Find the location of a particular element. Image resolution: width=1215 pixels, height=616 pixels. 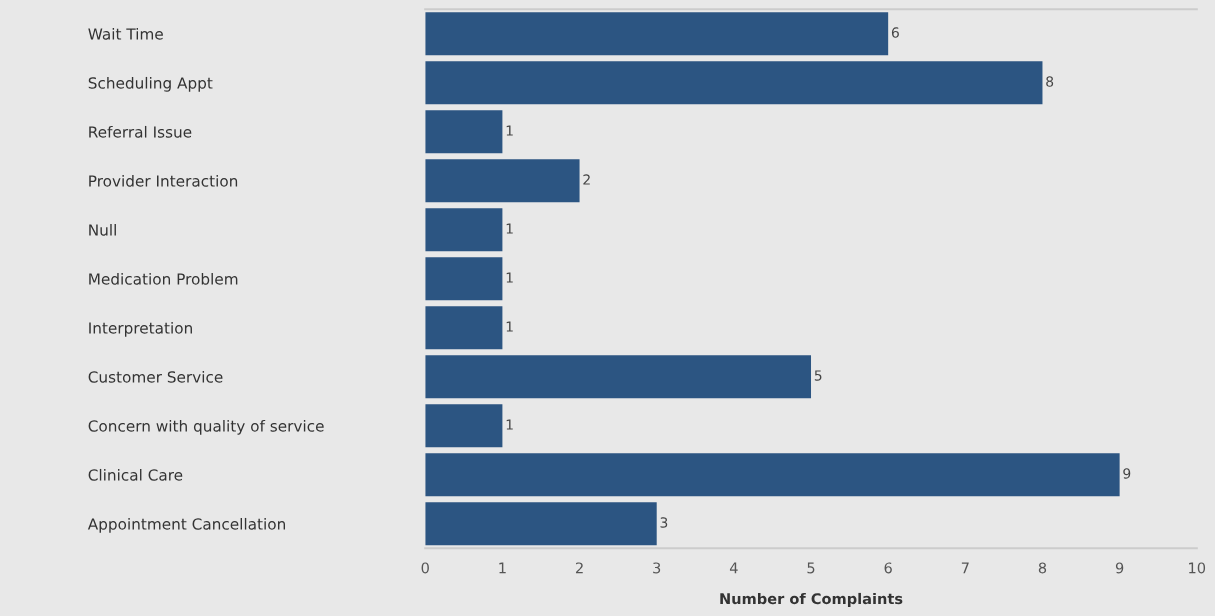

x-tick-label: 9 is located at coordinates (1119, 568).